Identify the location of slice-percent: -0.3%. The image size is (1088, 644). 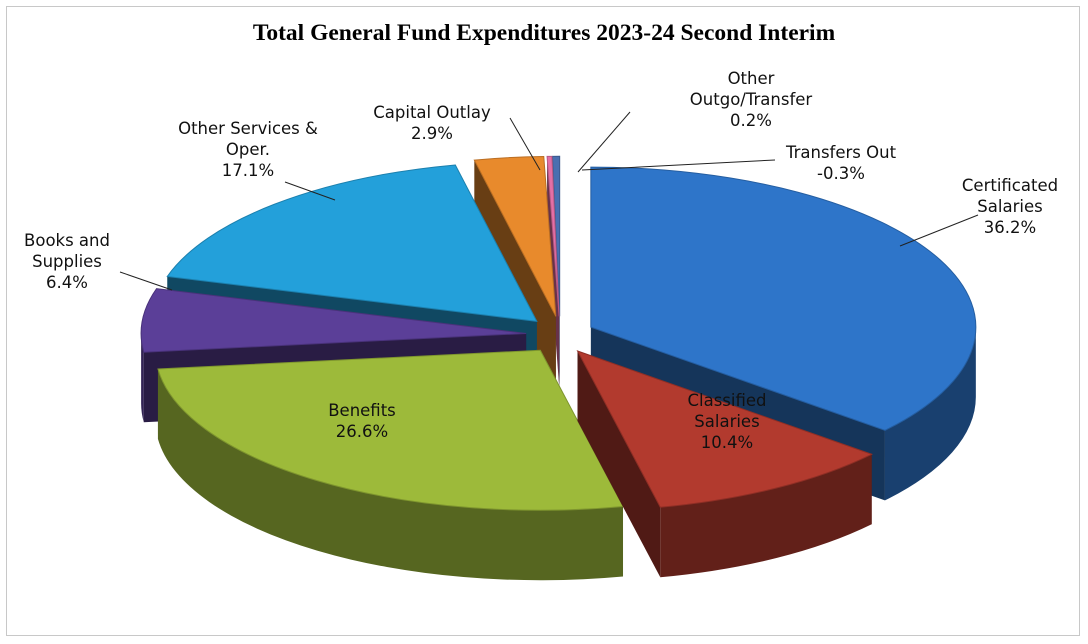
(841, 173).